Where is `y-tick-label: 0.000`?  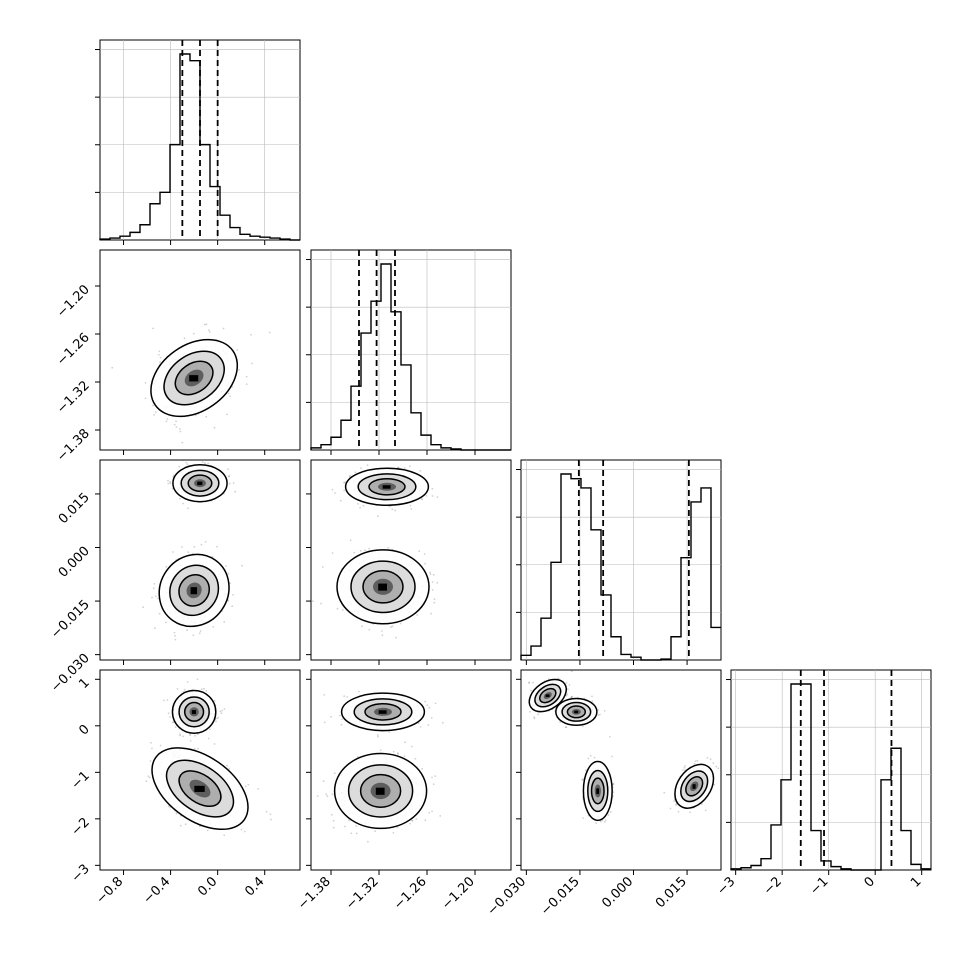
y-tick-label: 0.000 is located at coordinates (74, 562).